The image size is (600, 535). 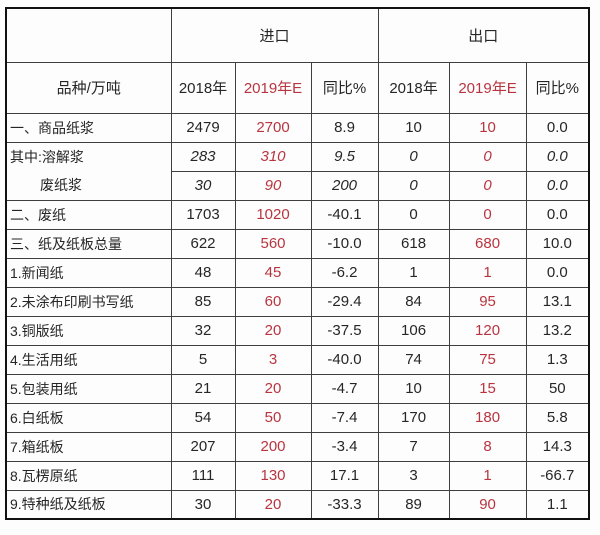 I want to click on value-cell: 9.5, so click(x=344, y=156).